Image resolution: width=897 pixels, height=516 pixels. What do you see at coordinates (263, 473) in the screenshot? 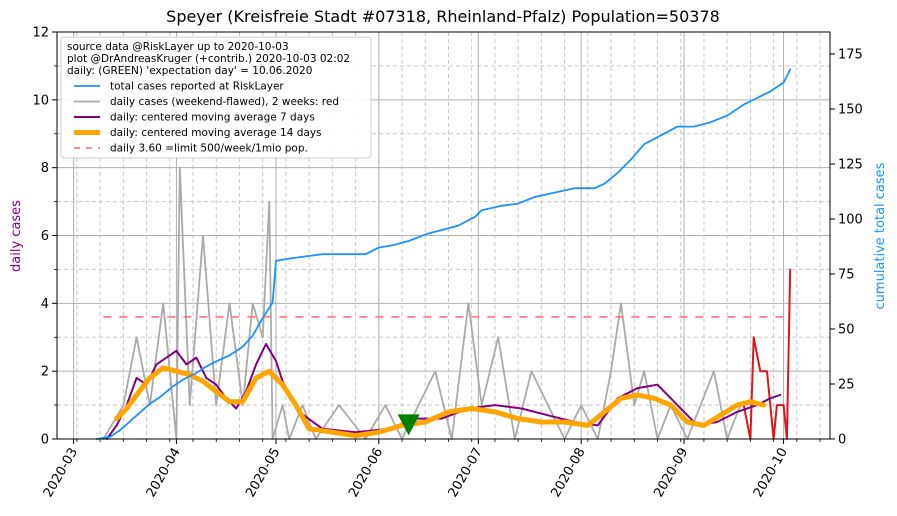
I see `x-tick-label: 2020-05` at bounding box center [263, 473].